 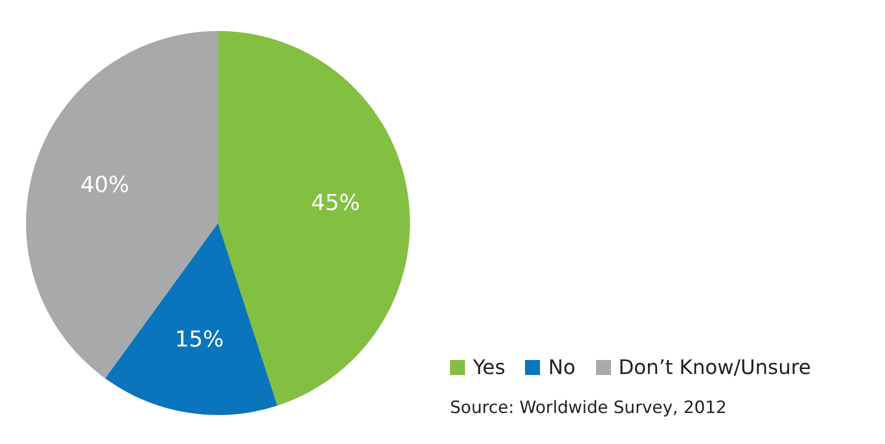 I want to click on legend-label: No, so click(x=562, y=367).